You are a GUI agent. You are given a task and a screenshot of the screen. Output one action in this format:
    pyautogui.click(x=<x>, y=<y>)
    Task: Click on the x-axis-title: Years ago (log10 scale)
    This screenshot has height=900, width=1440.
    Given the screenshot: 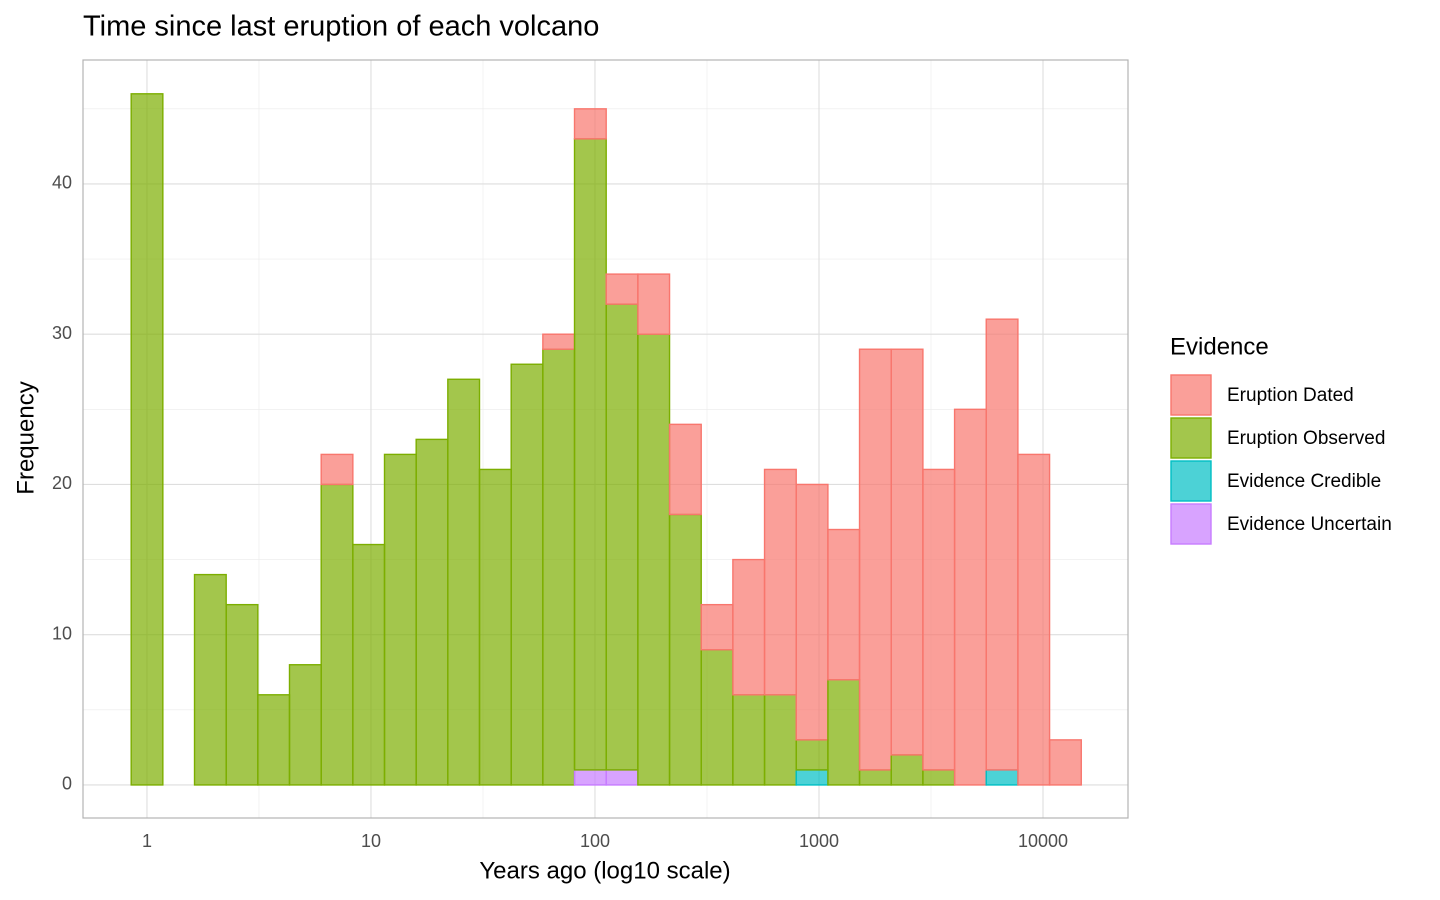 What is the action you would take?
    pyautogui.click(x=604, y=870)
    